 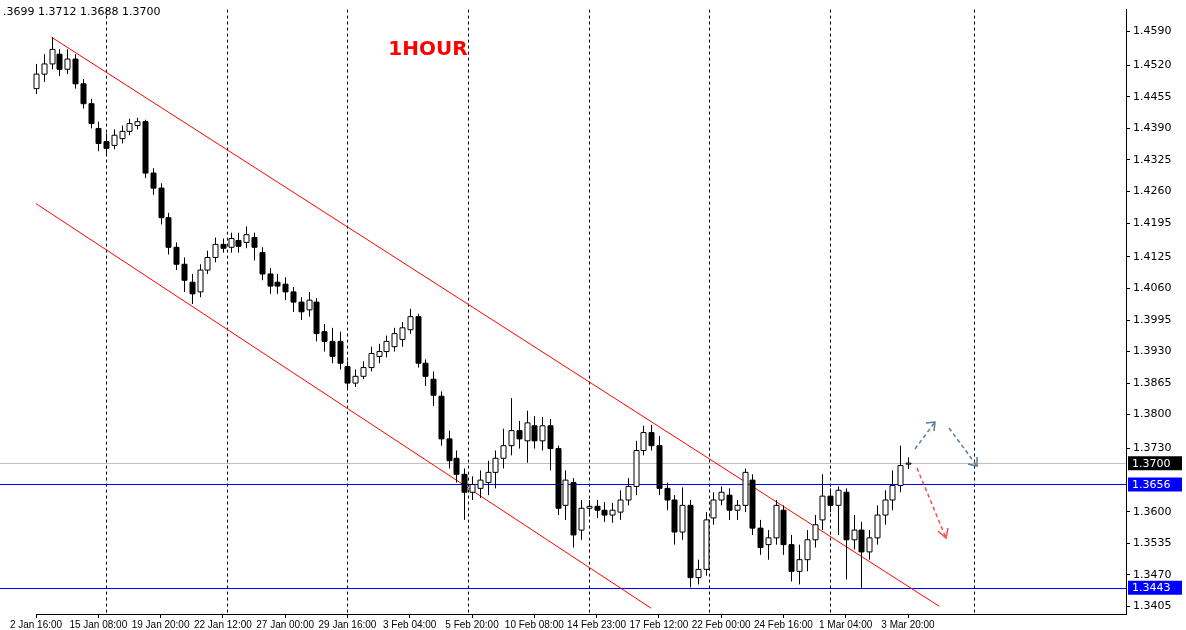 What do you see at coordinates (160, 624) in the screenshot?
I see `x-tick-label: 19 Jan 20:00` at bounding box center [160, 624].